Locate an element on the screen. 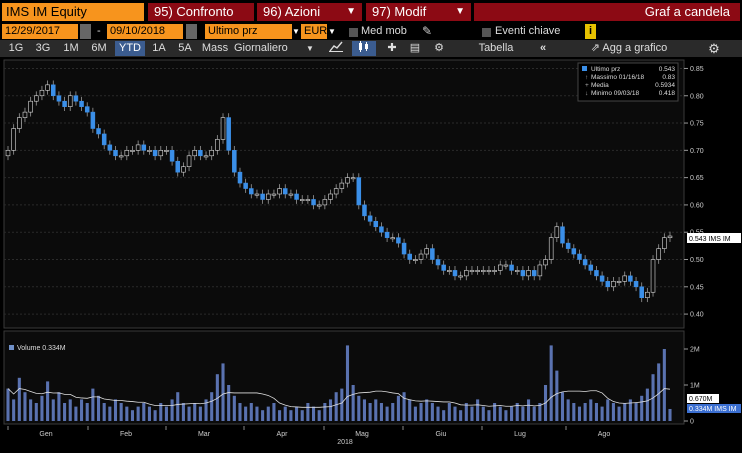  legend-min-value: 0.418 is located at coordinates (667, 93).